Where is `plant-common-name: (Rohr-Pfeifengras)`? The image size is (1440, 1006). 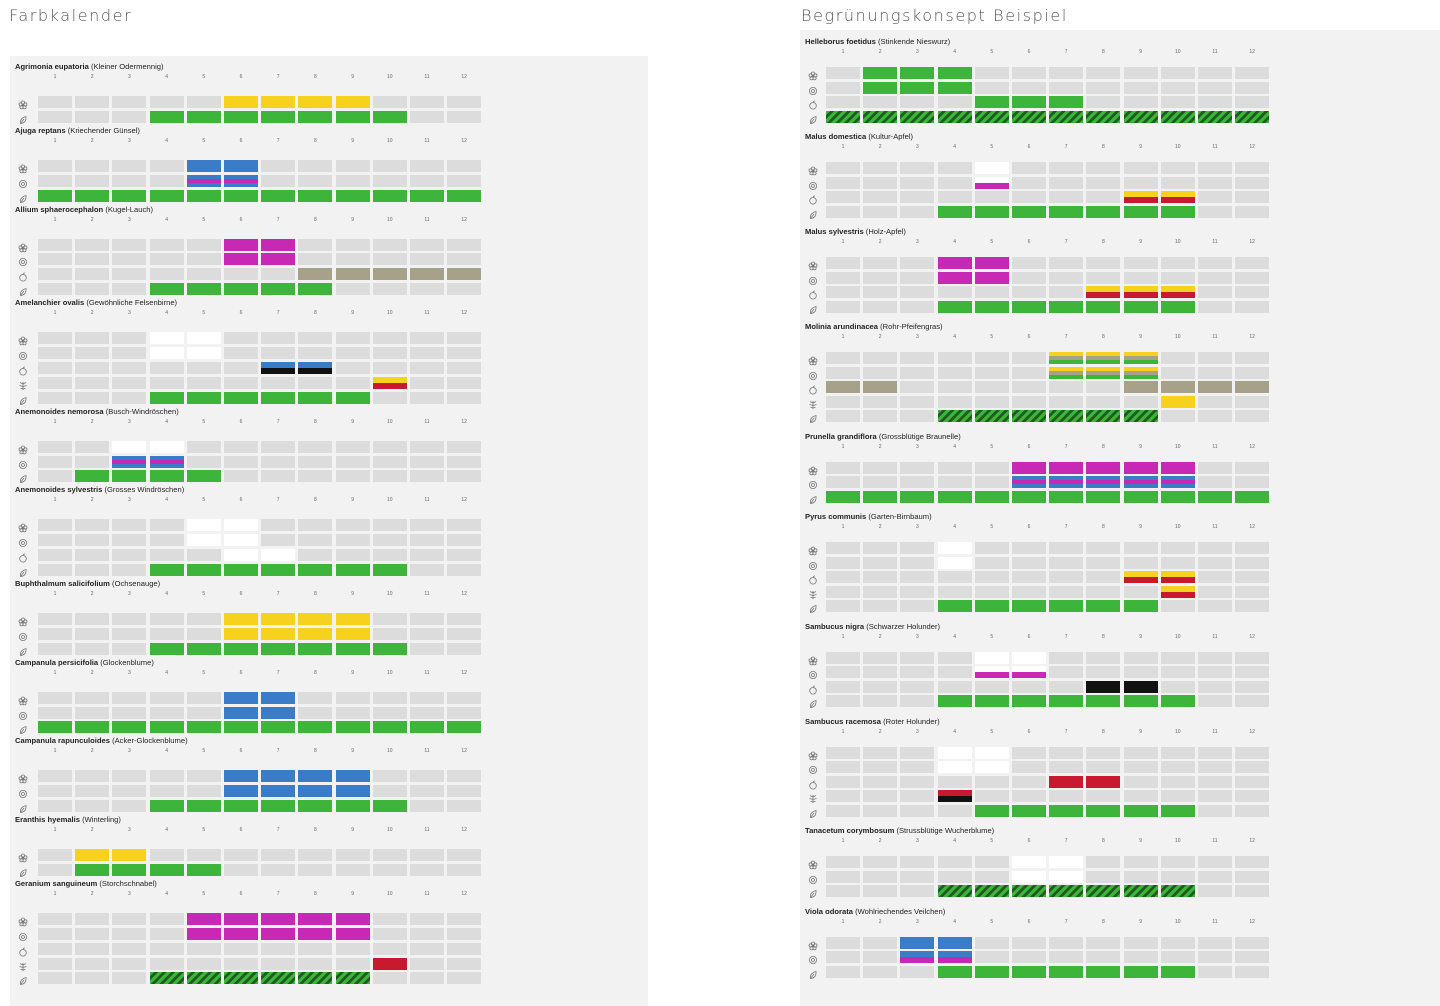
plant-common-name: (Rohr-Pfeifengras) is located at coordinates (910, 326).